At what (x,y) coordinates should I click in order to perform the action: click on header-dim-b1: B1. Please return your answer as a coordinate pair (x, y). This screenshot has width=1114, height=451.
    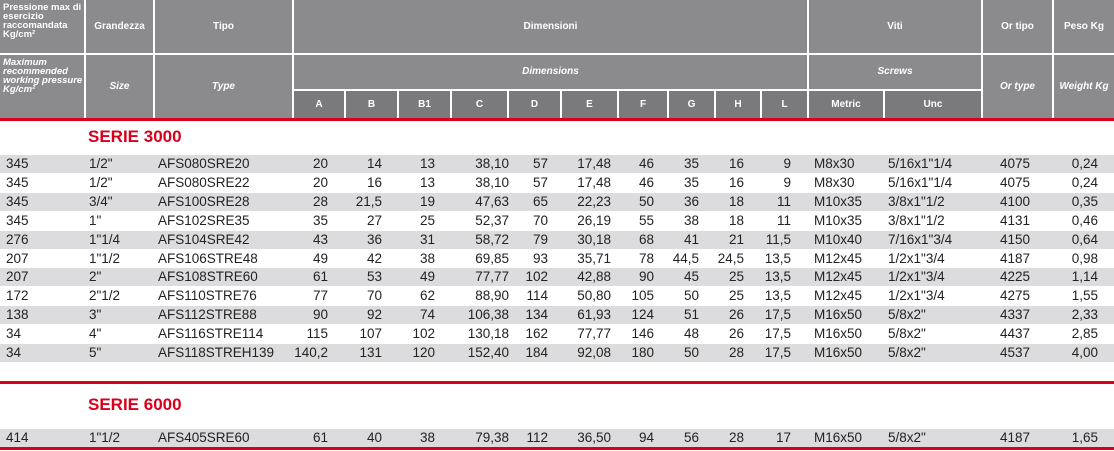
    Looking at the image, I should click on (424, 104).